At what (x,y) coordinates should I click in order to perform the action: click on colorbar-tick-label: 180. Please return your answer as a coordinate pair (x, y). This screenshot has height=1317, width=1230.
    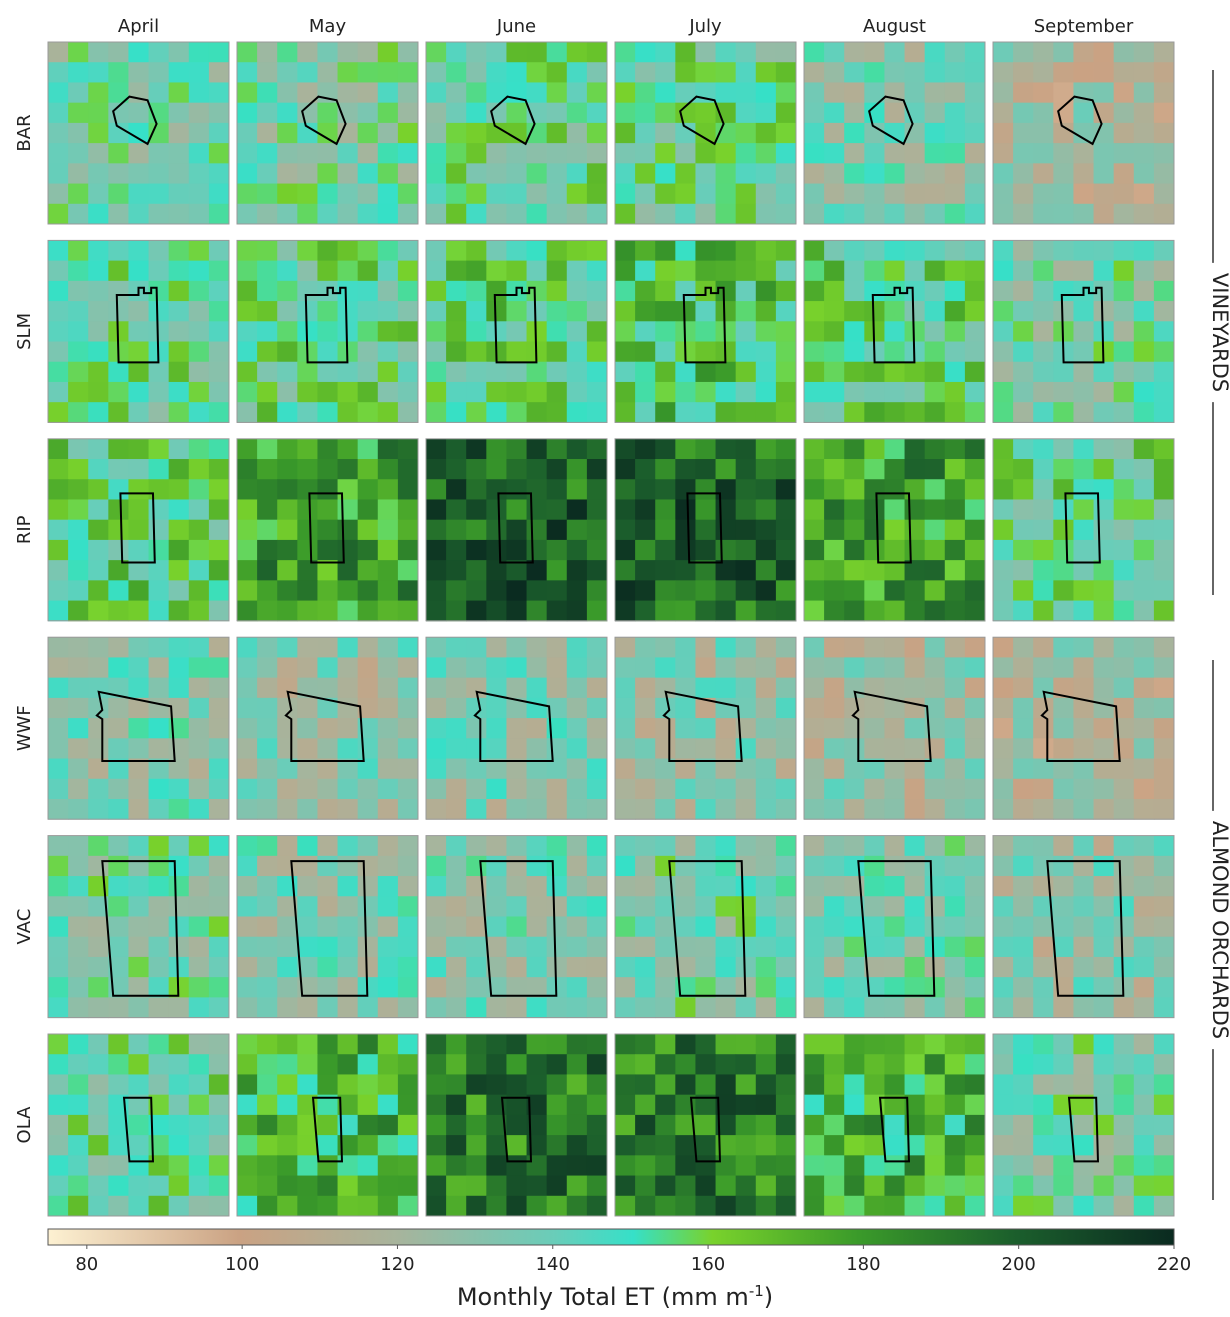
    Looking at the image, I should click on (863, 1264).